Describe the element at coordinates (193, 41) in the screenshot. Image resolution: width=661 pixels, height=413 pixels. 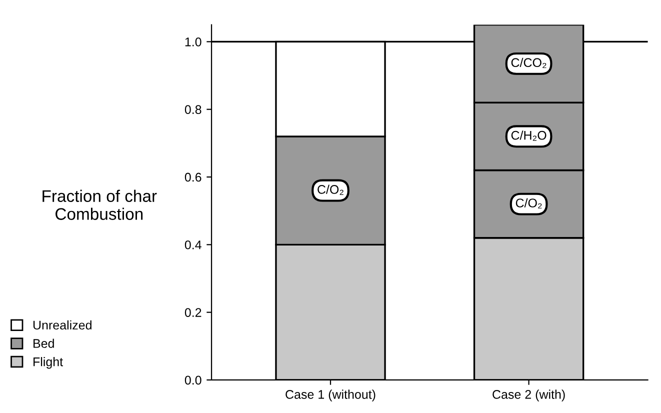
I see `y-tick-label: 1.0` at that location.